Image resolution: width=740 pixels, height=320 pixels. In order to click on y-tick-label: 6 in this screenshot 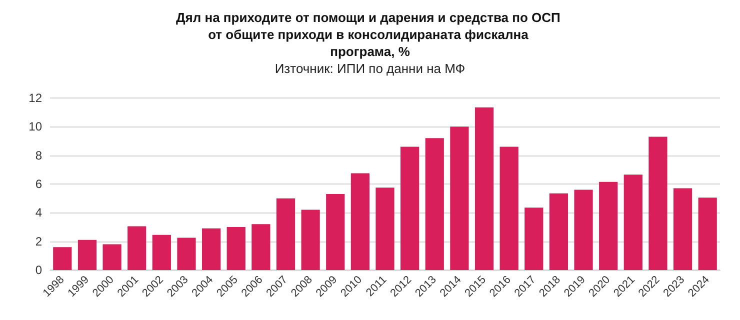, I will do `click(38, 184)`.